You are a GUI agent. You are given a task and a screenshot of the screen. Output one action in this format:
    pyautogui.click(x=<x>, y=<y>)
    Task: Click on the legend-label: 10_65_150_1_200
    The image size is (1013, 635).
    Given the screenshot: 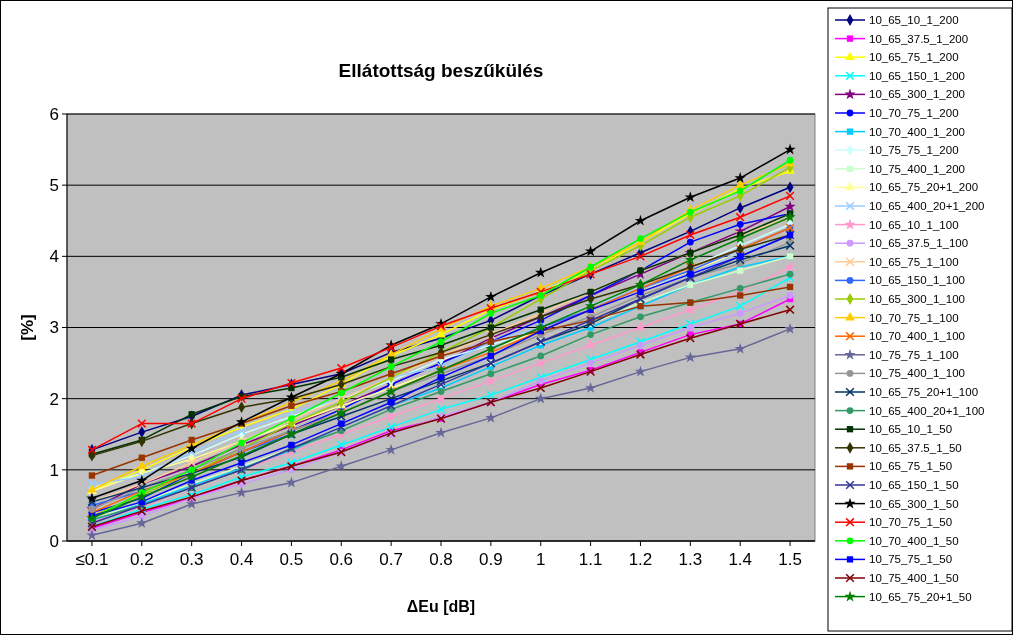 What is the action you would take?
    pyautogui.click(x=917, y=75)
    